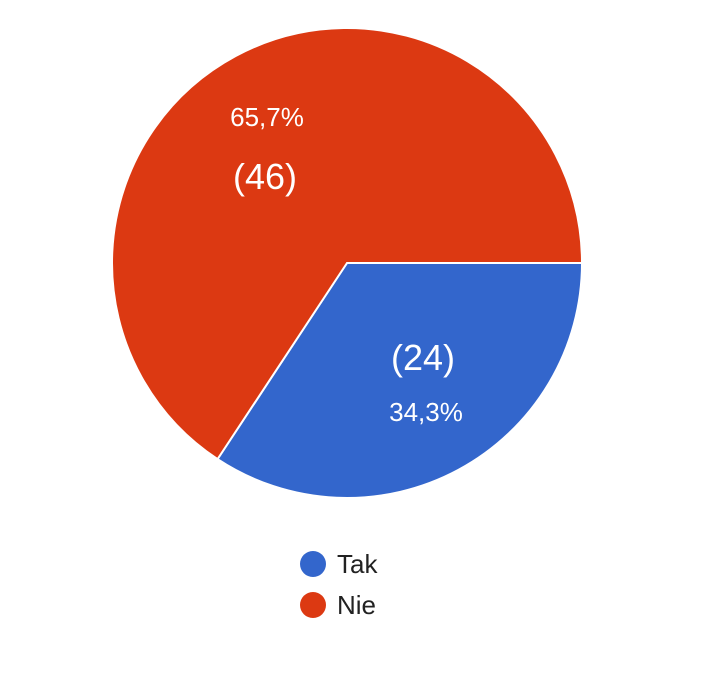  I want to click on slice-percent-nie: 65,7%, so click(267, 117).